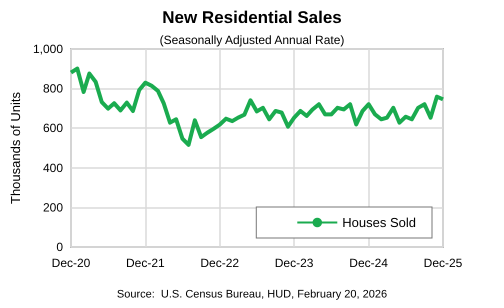  I want to click on x-tick-label: Dec-22, so click(220, 263).